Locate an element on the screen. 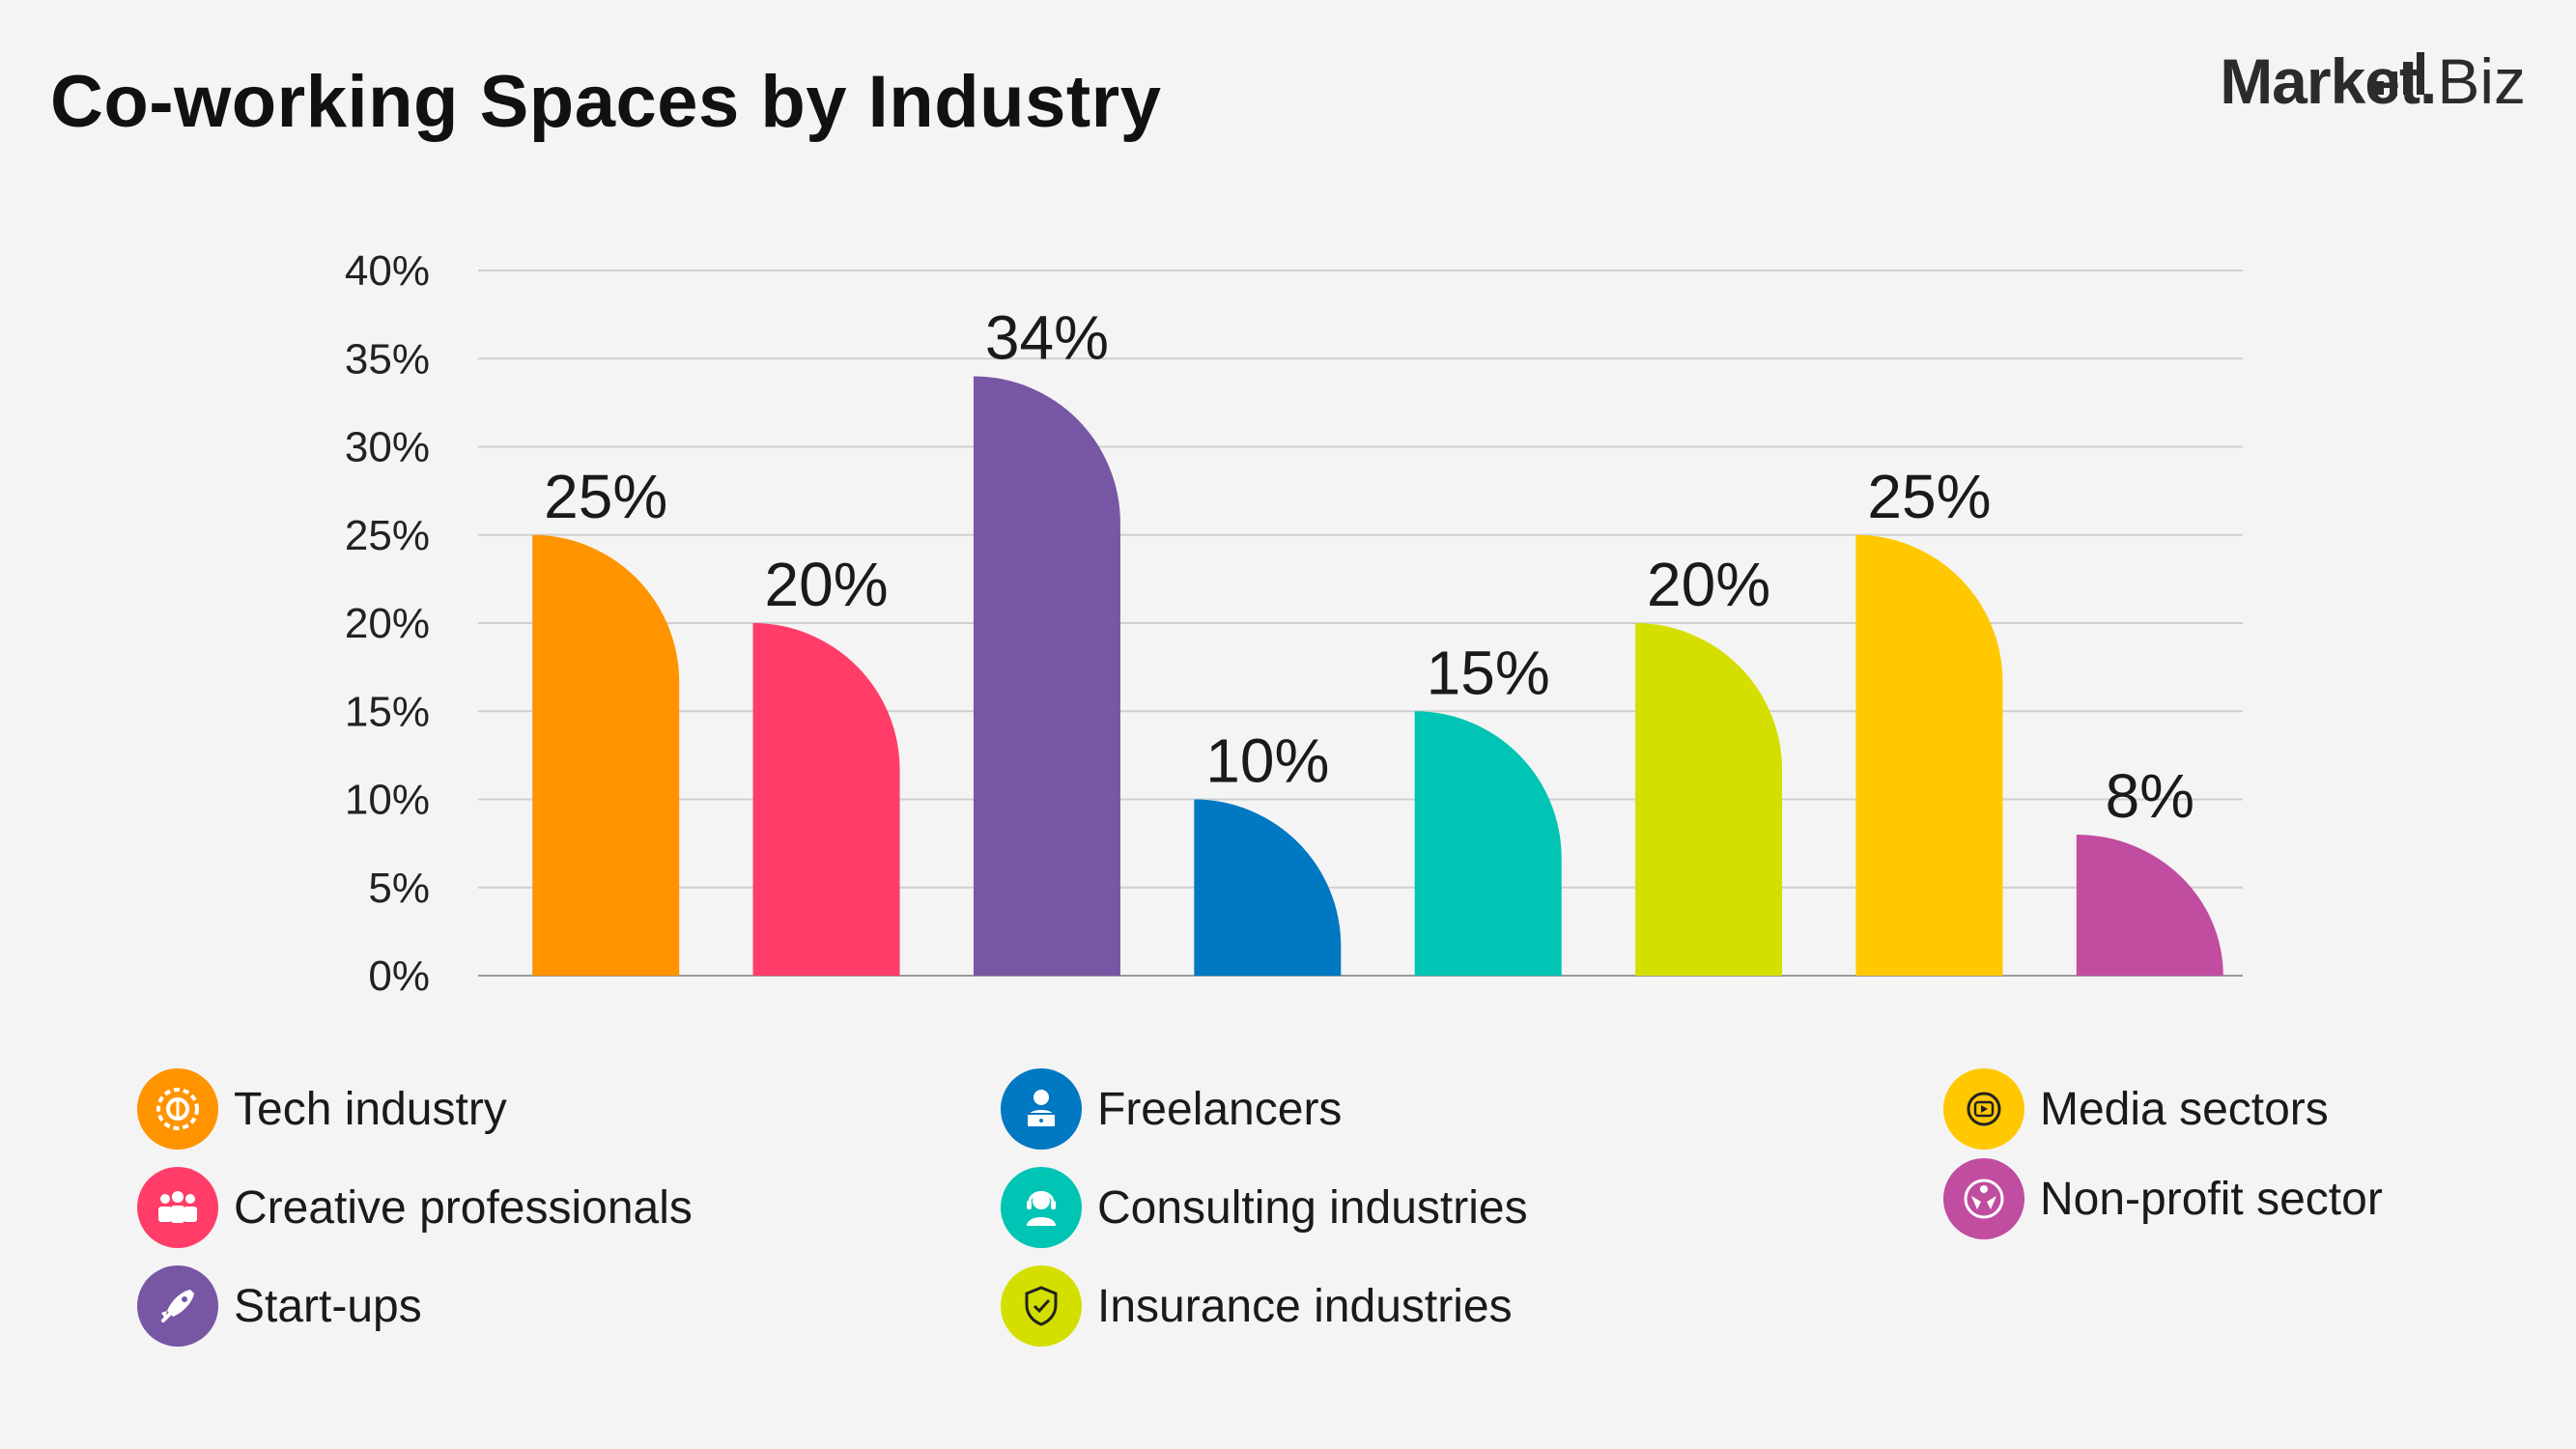 The height and width of the screenshot is (1449, 2576). brand-primary: Market is located at coordinates (2320, 81).